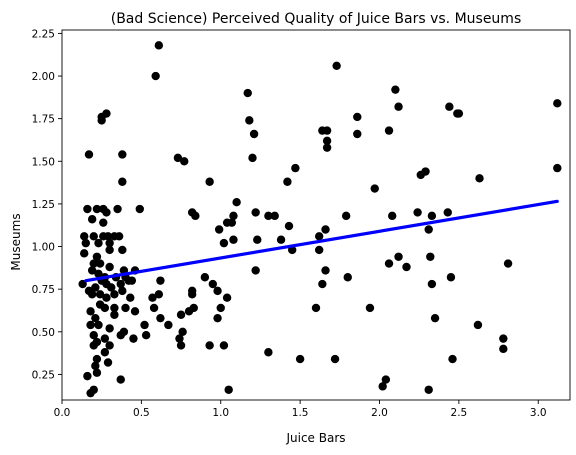 Image resolution: width=576 pixels, height=455 pixels. Describe the element at coordinates (315, 438) in the screenshot. I see `x-axis-label: Juice Bars` at that location.